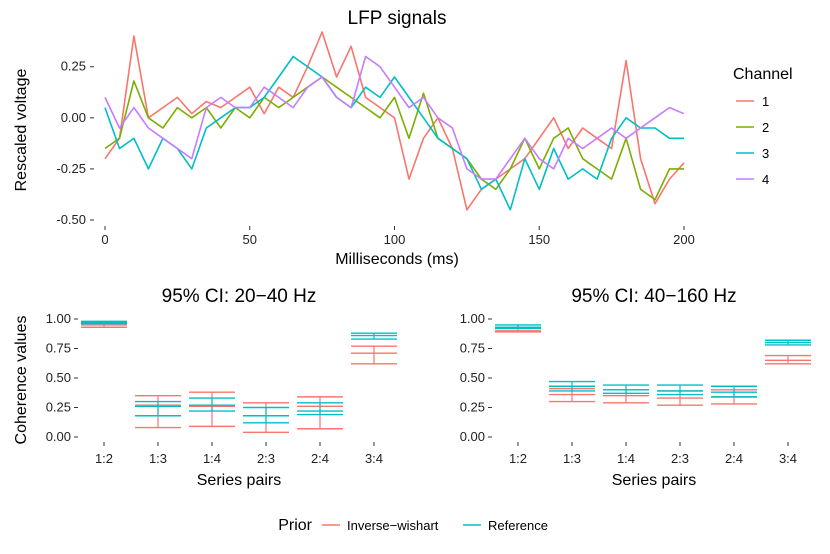 This screenshot has width=830, height=554. What do you see at coordinates (572, 458) in the screenshot?
I see `ci-40-160-xtick-label: 1:3` at bounding box center [572, 458].